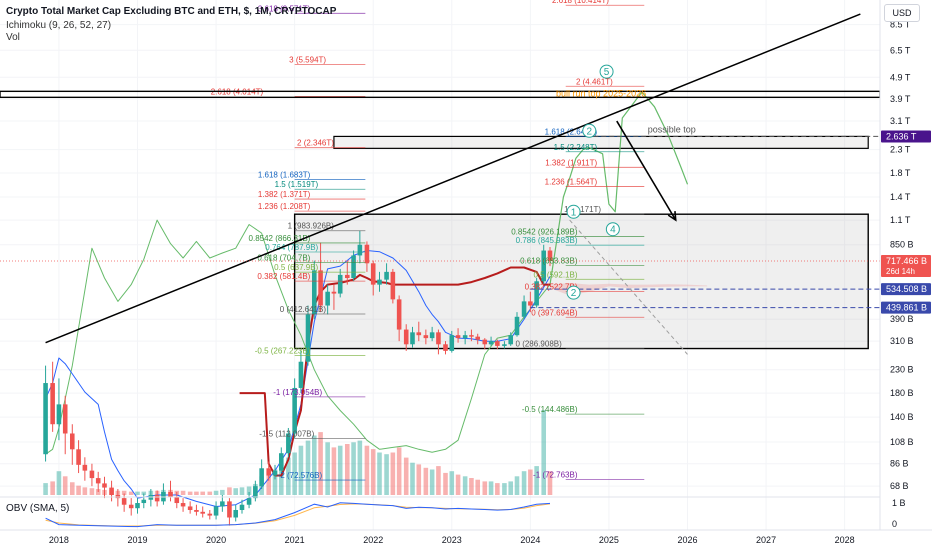 The height and width of the screenshot is (550, 932). I want to click on fib-label: 3.618 (9.571T), so click(284, 8).